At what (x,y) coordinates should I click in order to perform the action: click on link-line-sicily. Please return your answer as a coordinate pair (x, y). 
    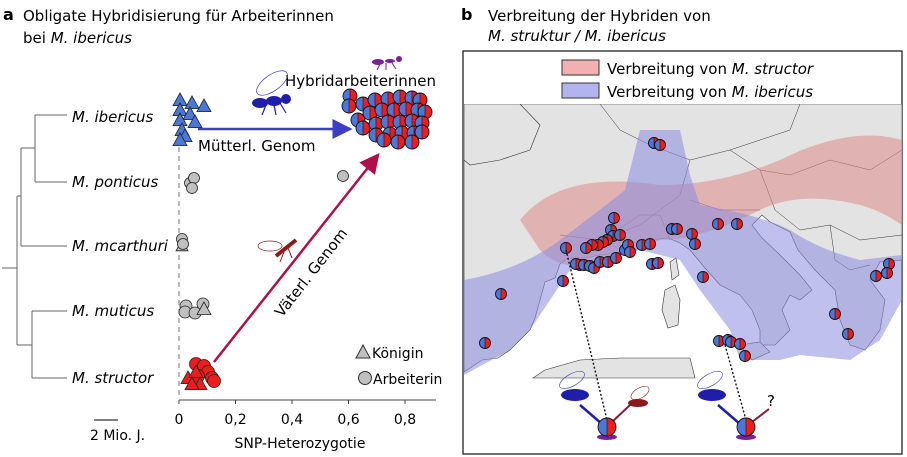
    Looking at the image, I should click on (735, 382).